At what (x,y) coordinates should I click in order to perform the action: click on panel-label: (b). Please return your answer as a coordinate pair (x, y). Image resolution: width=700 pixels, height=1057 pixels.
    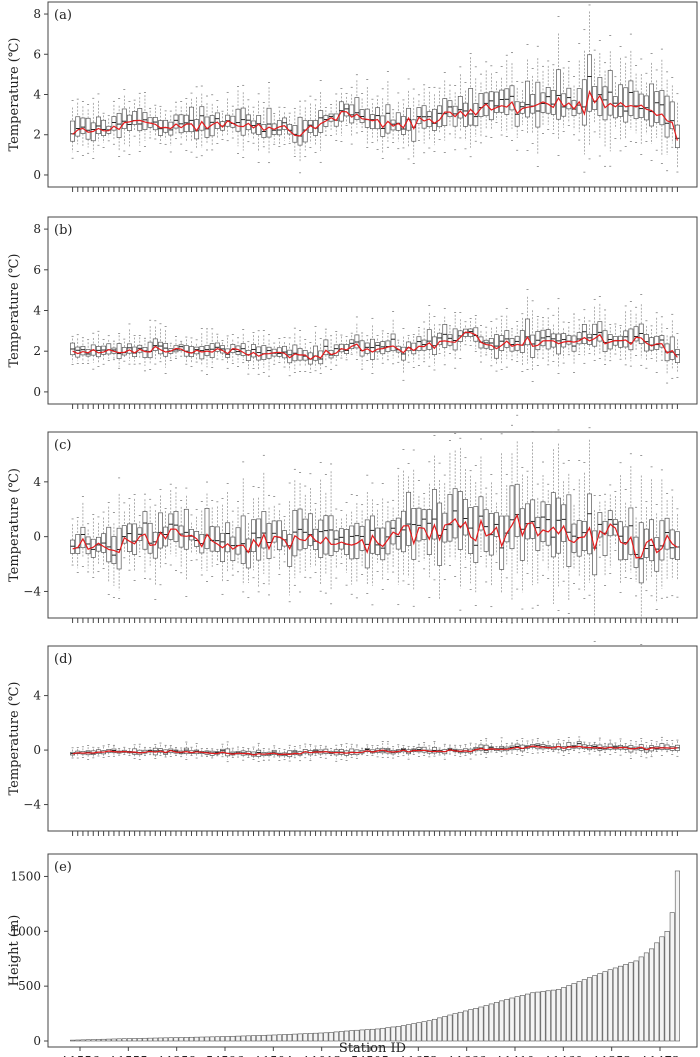
    Looking at the image, I should click on (63, 230).